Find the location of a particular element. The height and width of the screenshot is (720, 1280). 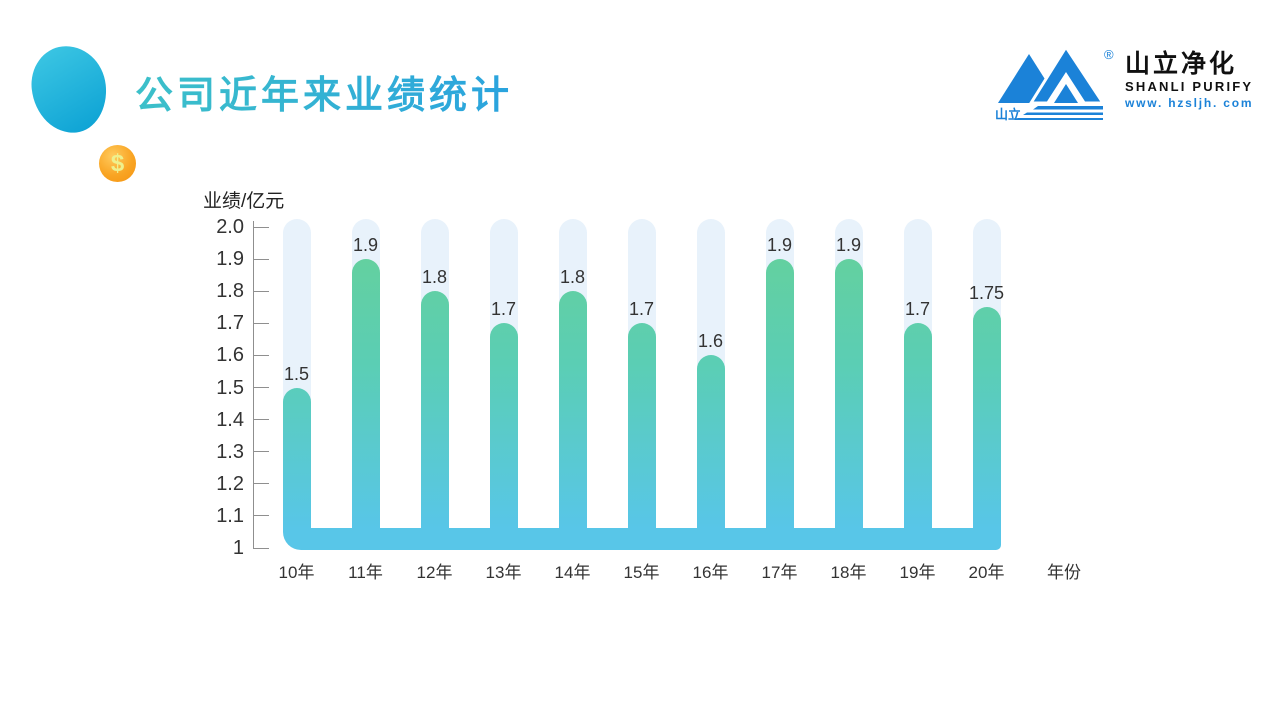

x-tick-label: 11年 is located at coordinates (365, 572).